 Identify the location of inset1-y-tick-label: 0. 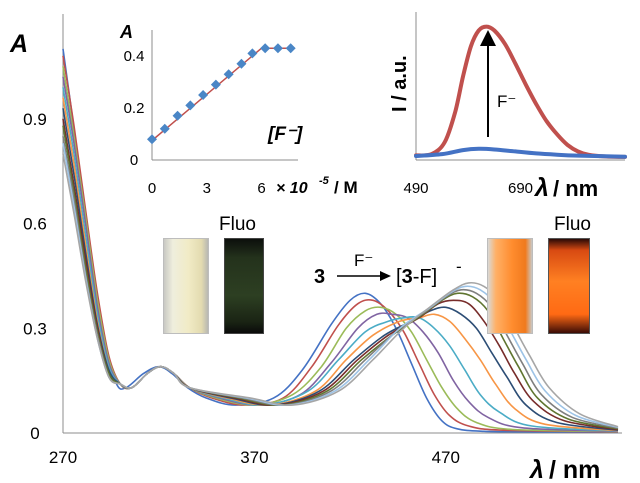
(134, 160).